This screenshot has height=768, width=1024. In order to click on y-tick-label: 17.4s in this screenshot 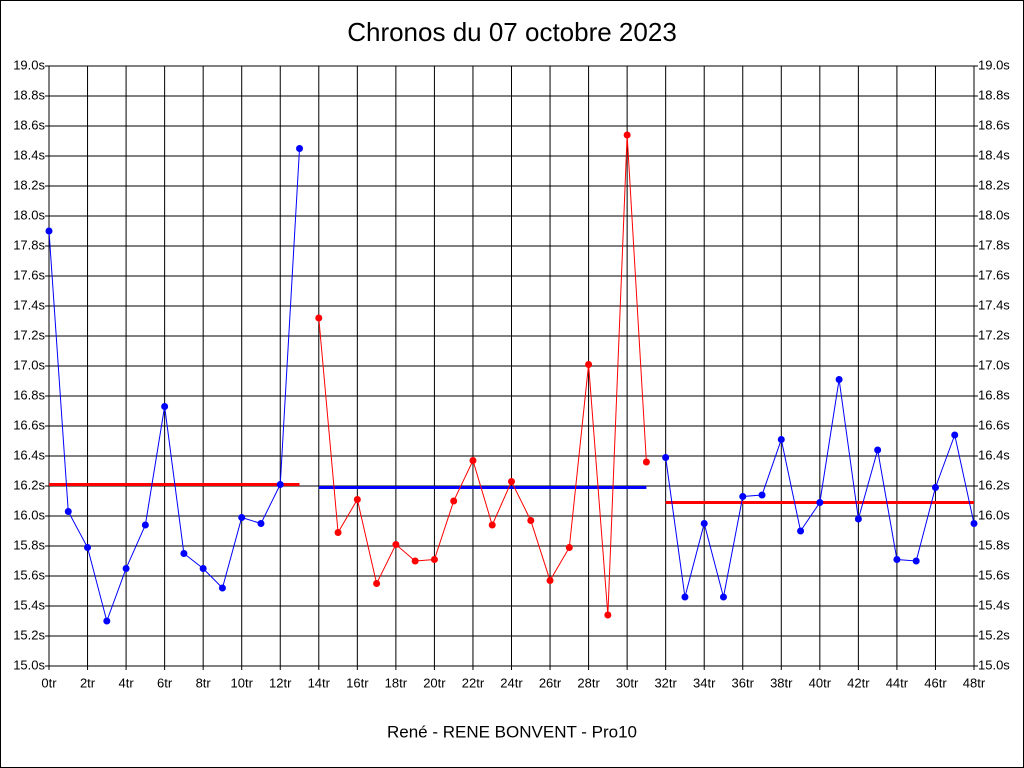, I will do `click(29, 304)`.